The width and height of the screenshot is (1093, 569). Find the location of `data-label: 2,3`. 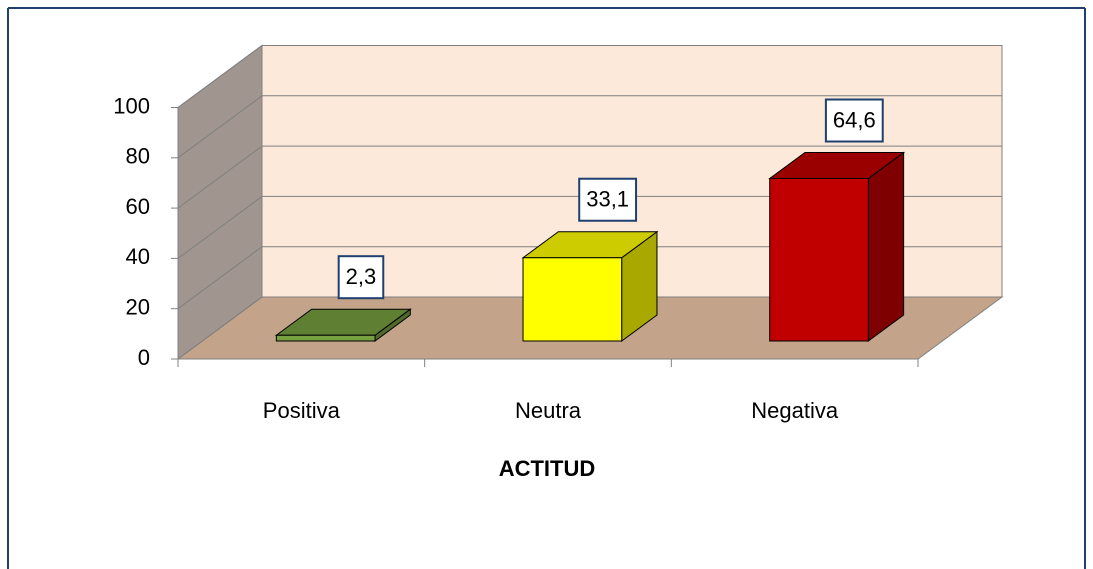

data-label: 2,3 is located at coordinates (361, 276).